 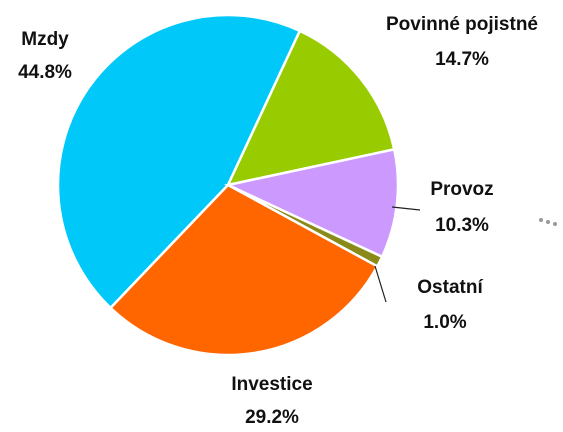 What do you see at coordinates (450, 287) in the screenshot?
I see `slice-label: Ostatní` at bounding box center [450, 287].